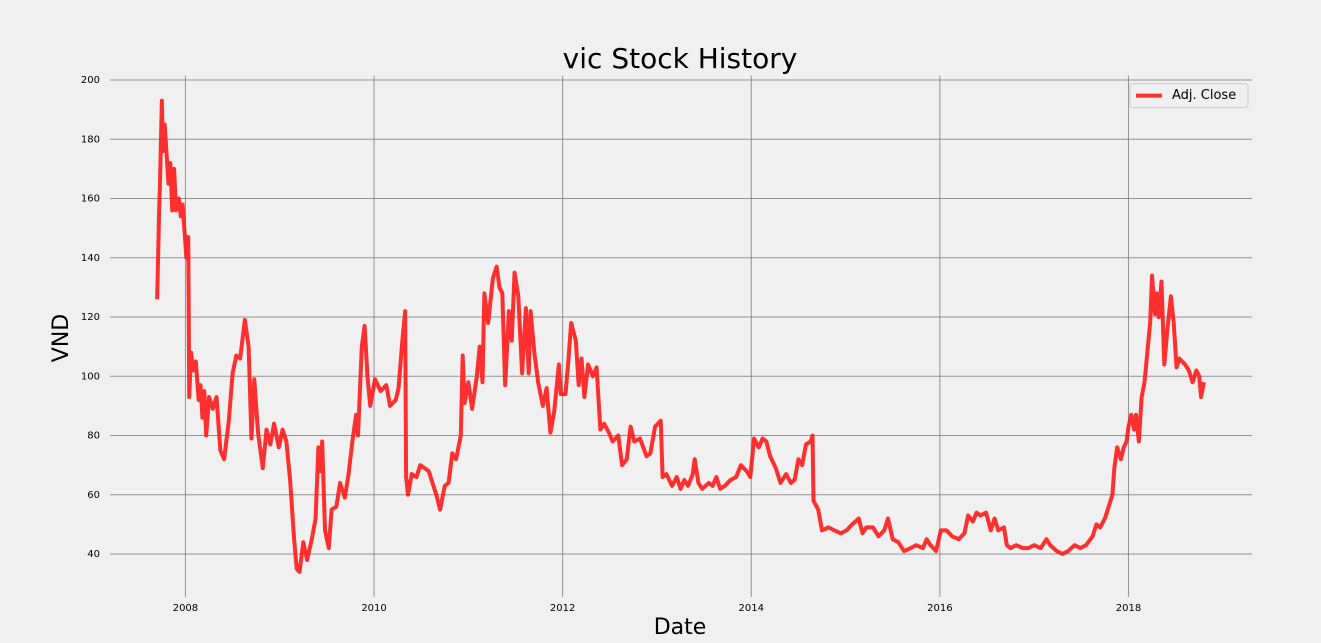  What do you see at coordinates (90, 258) in the screenshot?
I see `y-tick-label: 140` at bounding box center [90, 258].